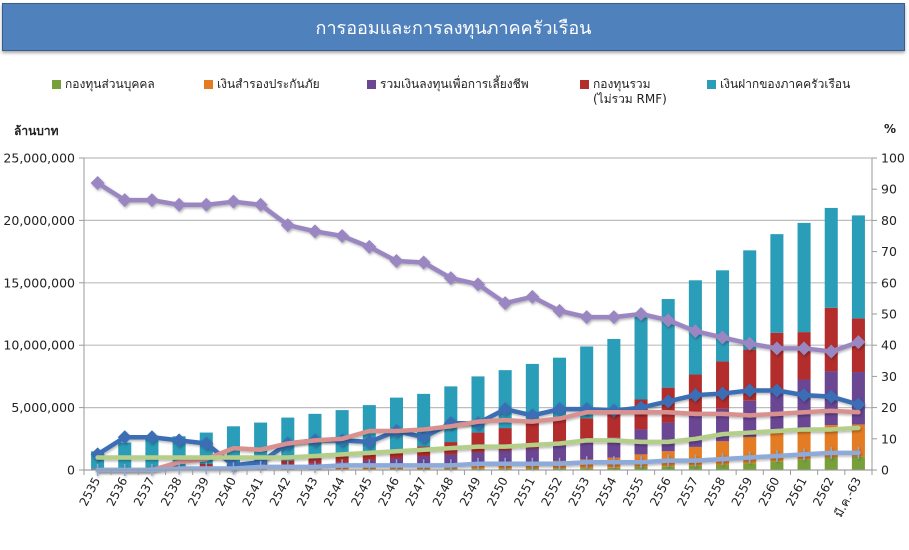  Describe the element at coordinates (334, 492) in the screenshot. I see `x-tick-label: 2544` at that location.